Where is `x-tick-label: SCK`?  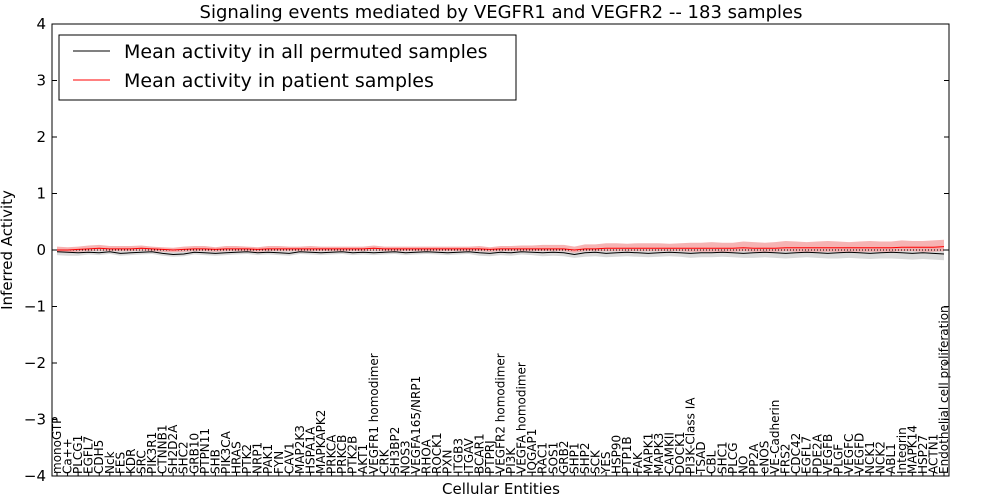 x-tick-label: SCK is located at coordinates (596, 461).